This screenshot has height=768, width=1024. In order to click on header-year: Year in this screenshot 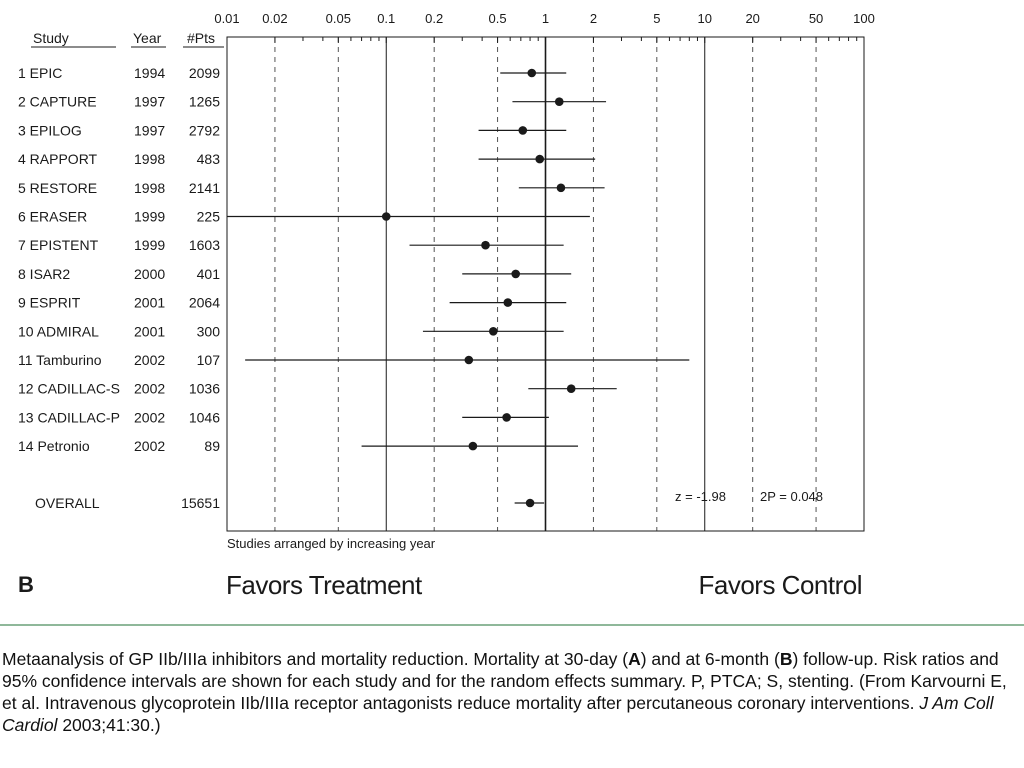, I will do `click(147, 38)`.